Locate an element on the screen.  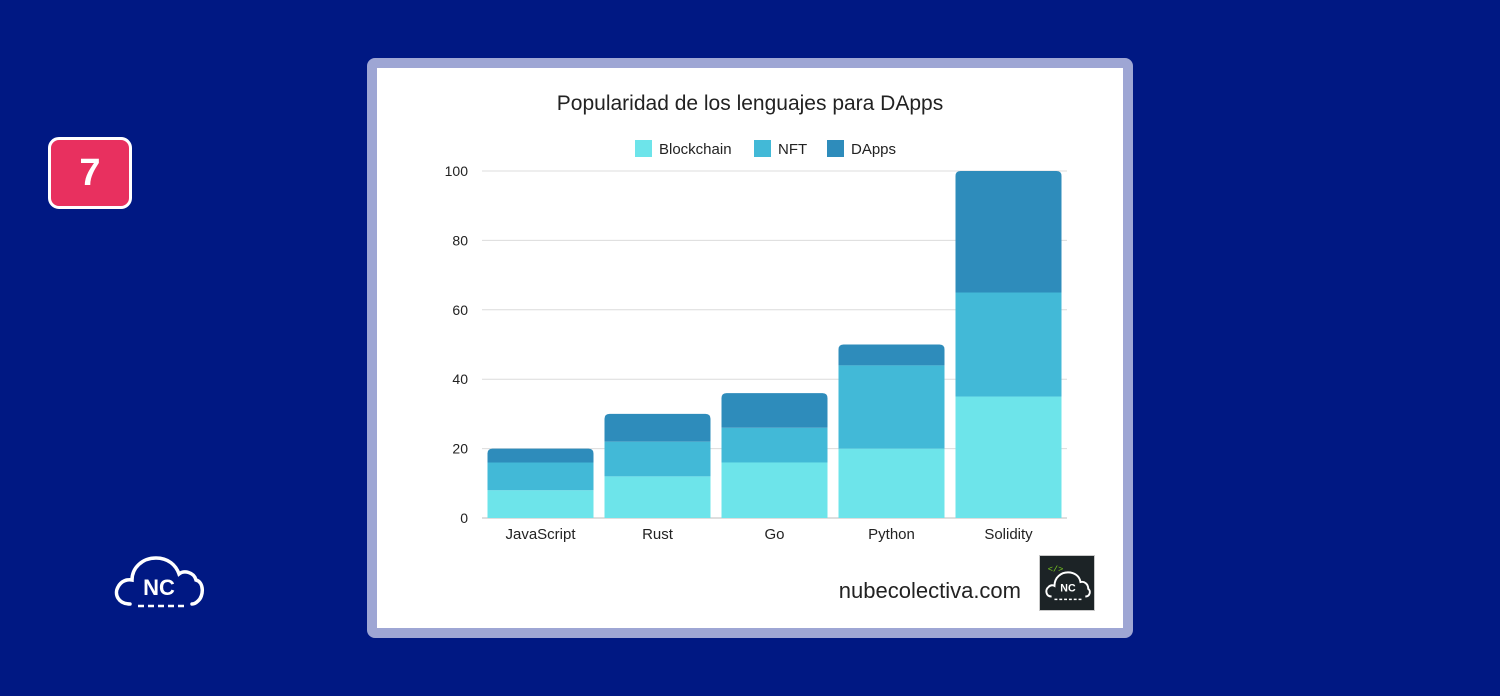
legend-label-dapps: DApps is located at coordinates (873, 149).